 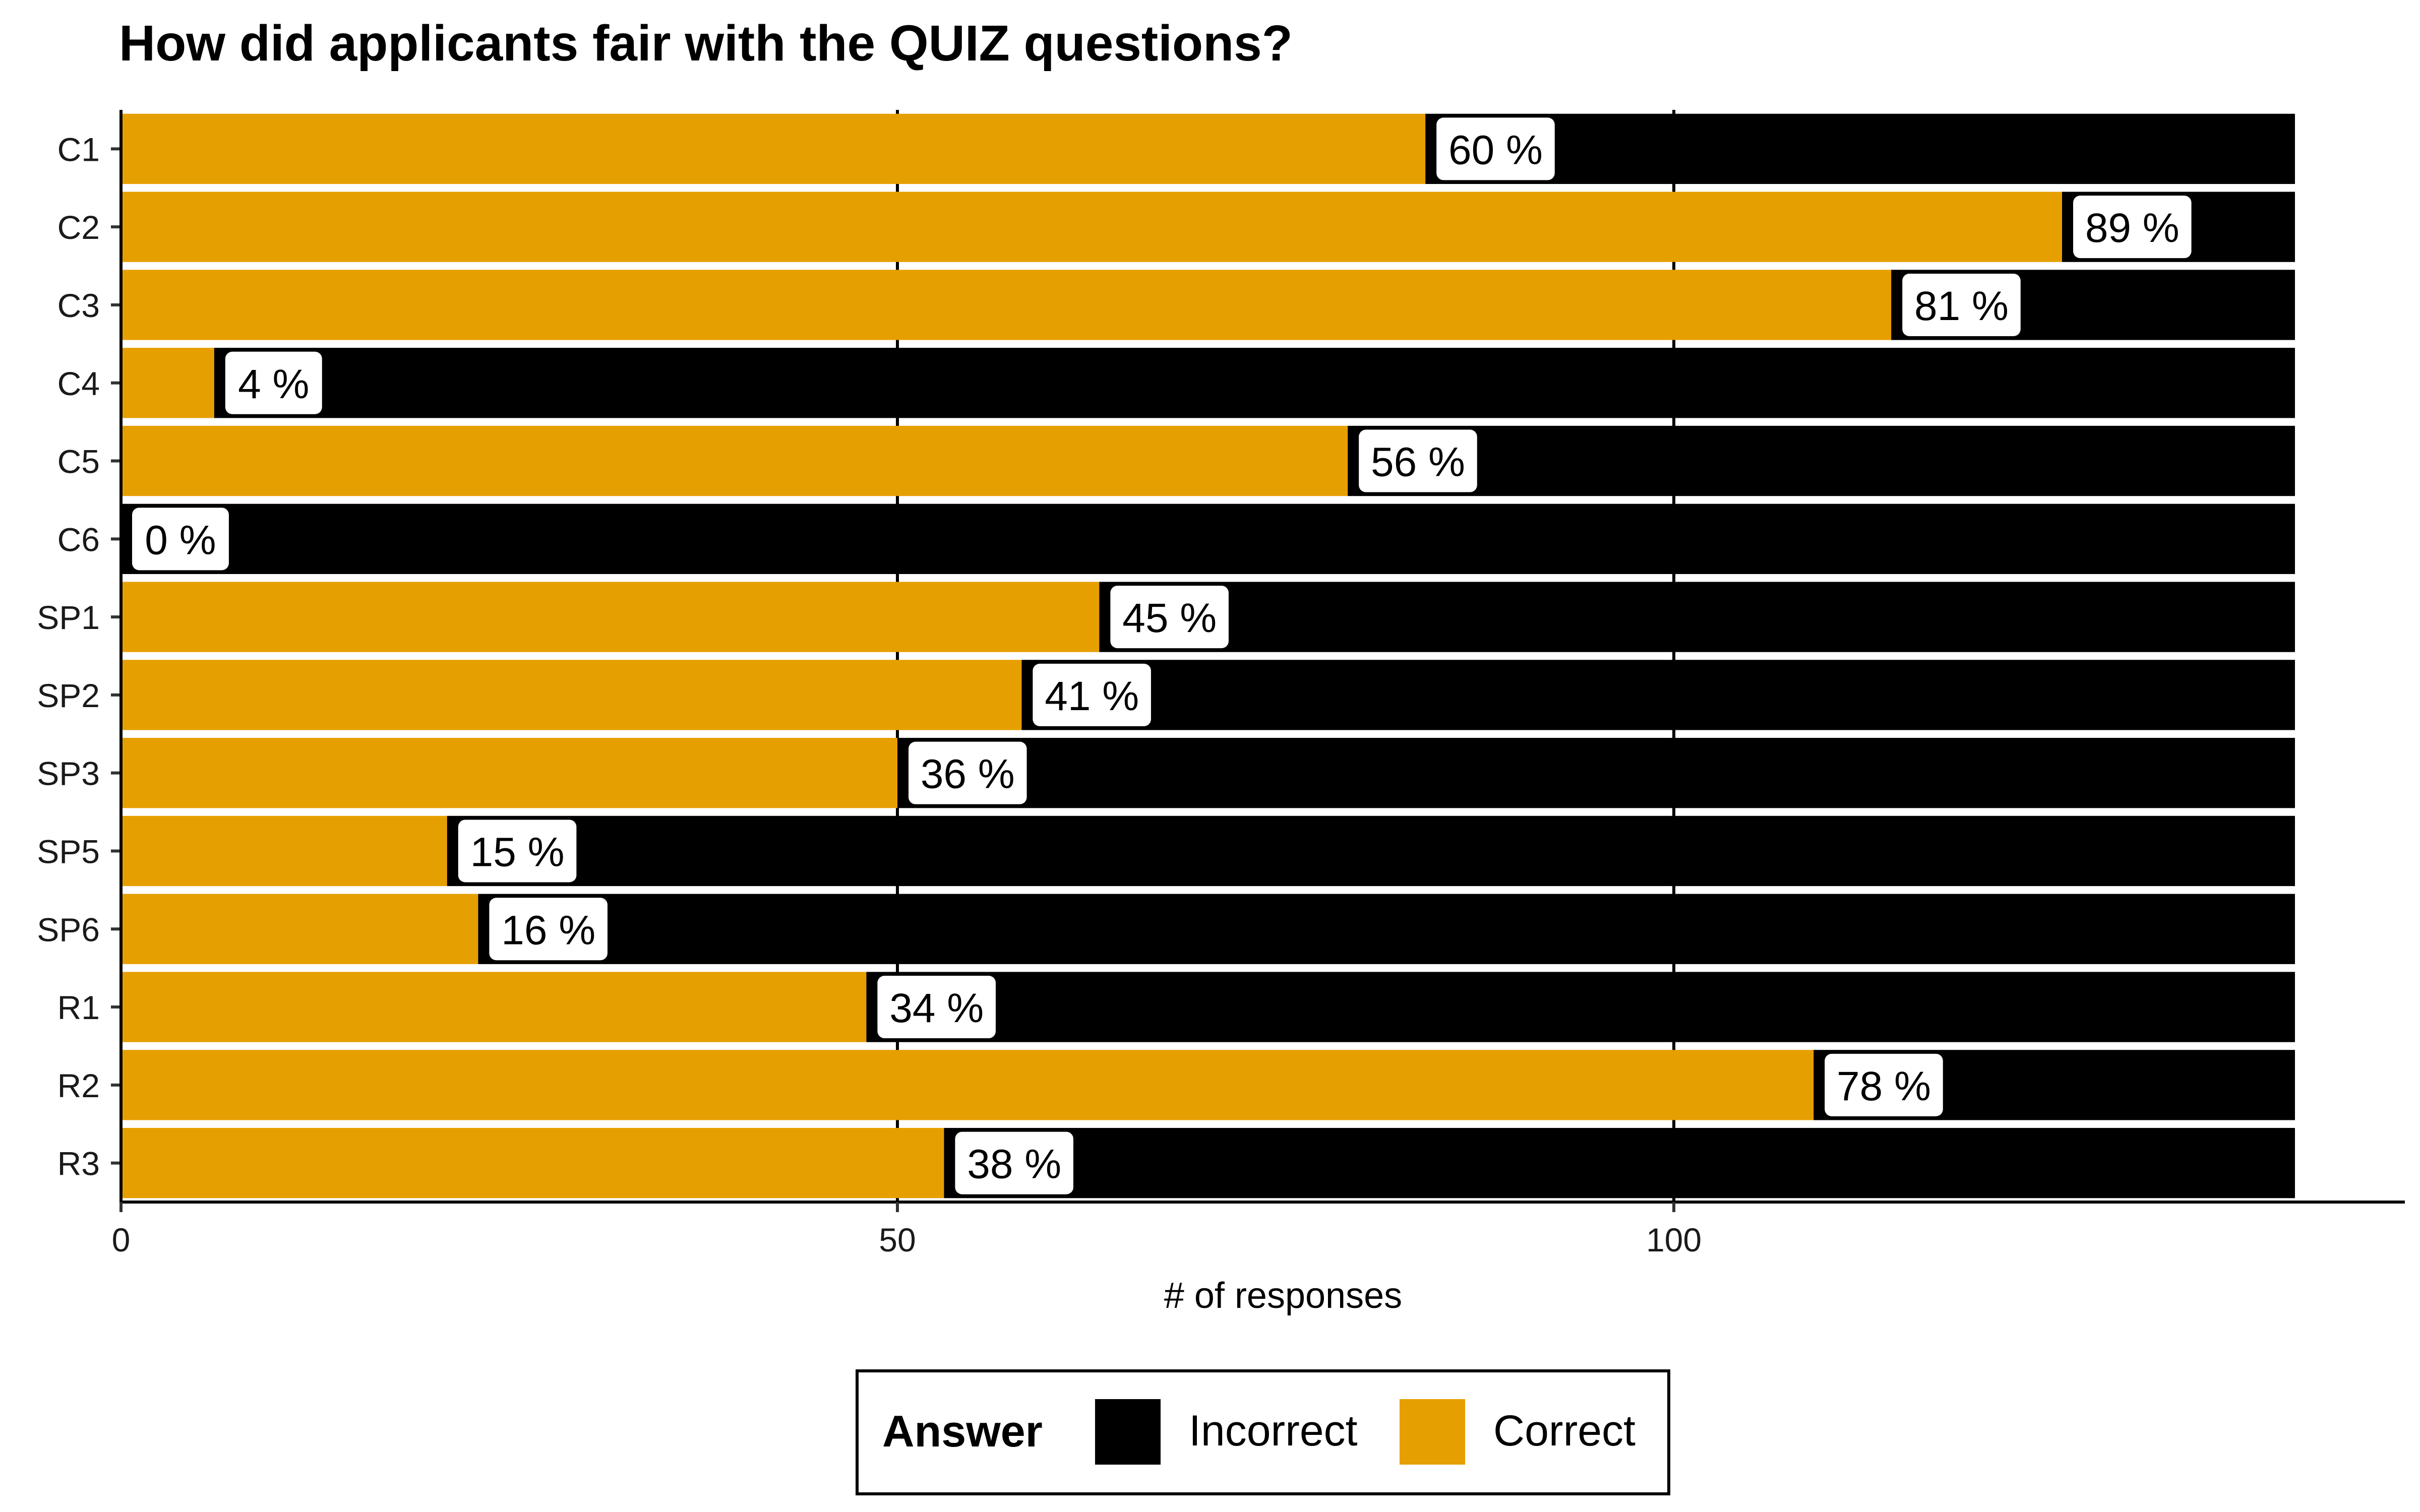 I want to click on data-label-box-r2, so click(x=1884, y=1084).